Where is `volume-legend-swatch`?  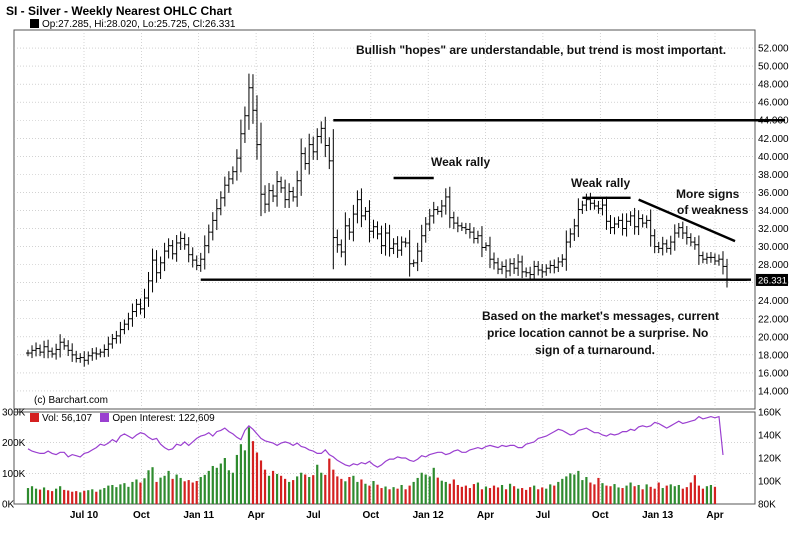 volume-legend-swatch is located at coordinates (34, 417).